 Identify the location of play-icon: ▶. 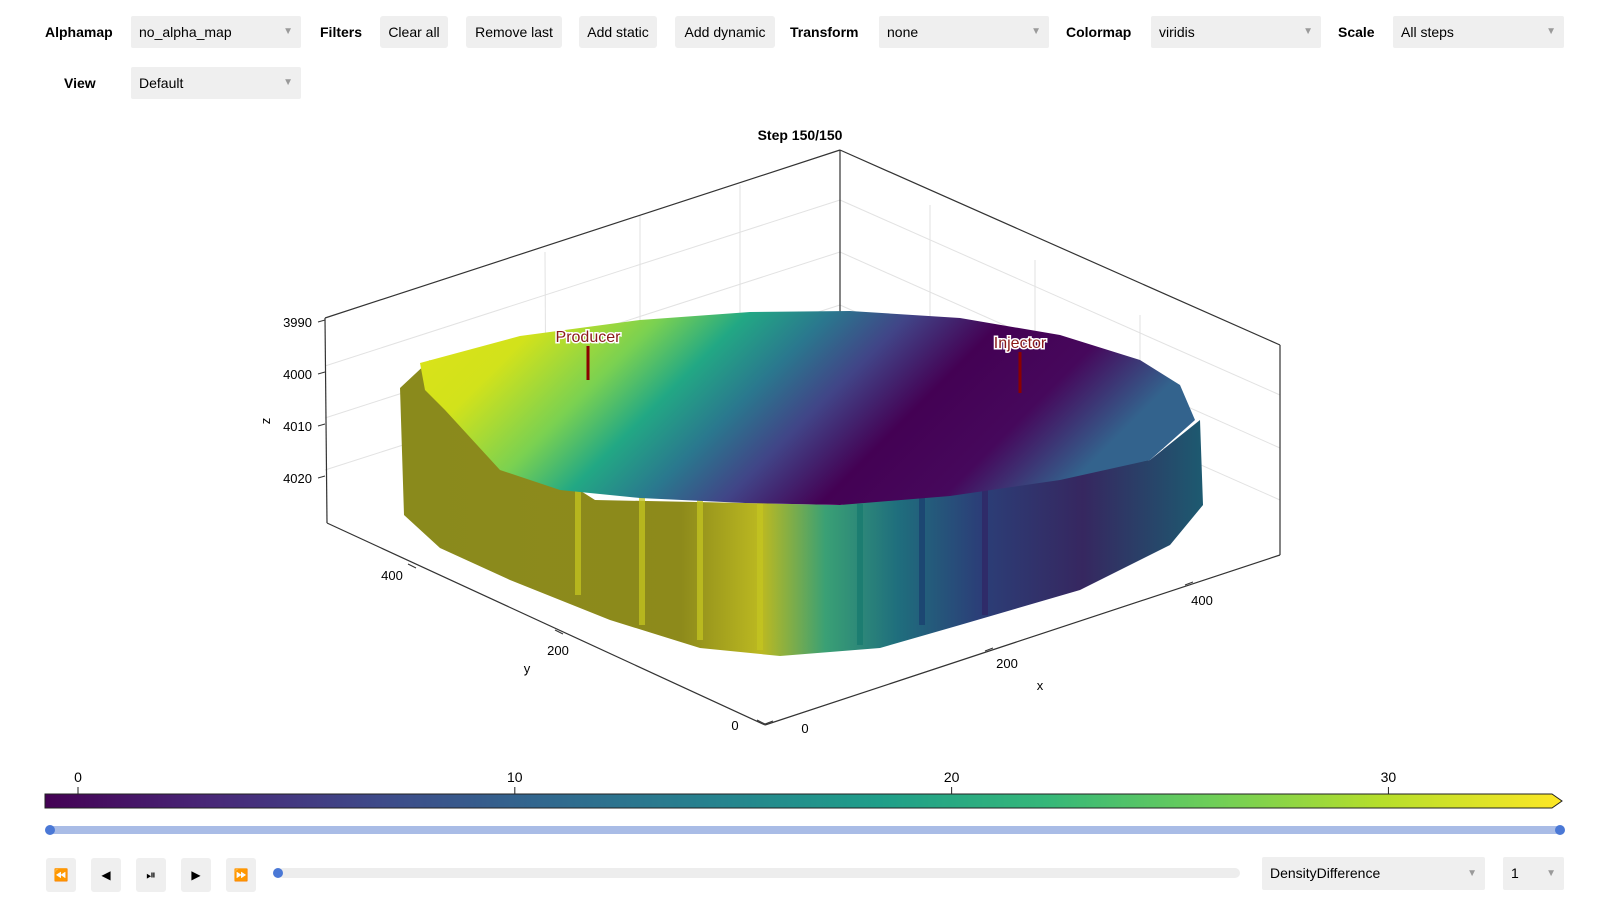
(196, 875).